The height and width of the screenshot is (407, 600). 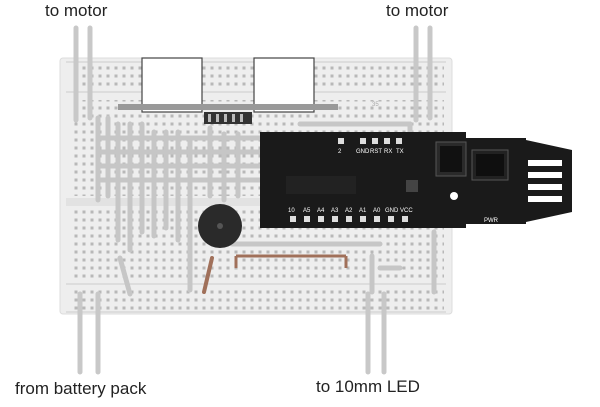 I want to click on pin-label-gnd-bottom: GND, so click(x=392, y=211).